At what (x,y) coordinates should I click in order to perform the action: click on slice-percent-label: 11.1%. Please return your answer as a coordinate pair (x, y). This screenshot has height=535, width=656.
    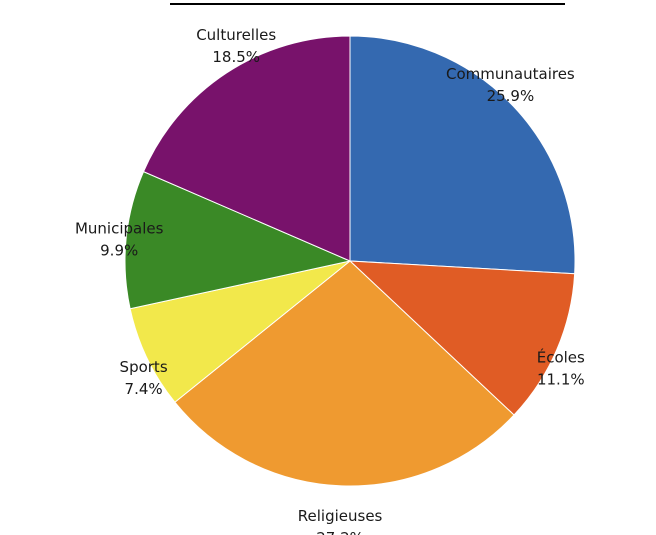
    Looking at the image, I should click on (561, 379).